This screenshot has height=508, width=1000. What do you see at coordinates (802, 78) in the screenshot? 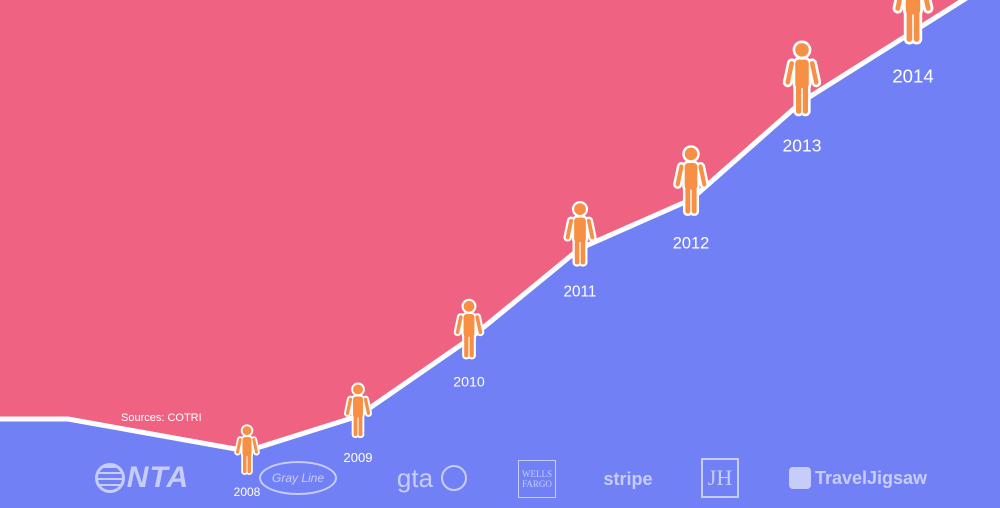
I see `person-marker-2013` at bounding box center [802, 78].